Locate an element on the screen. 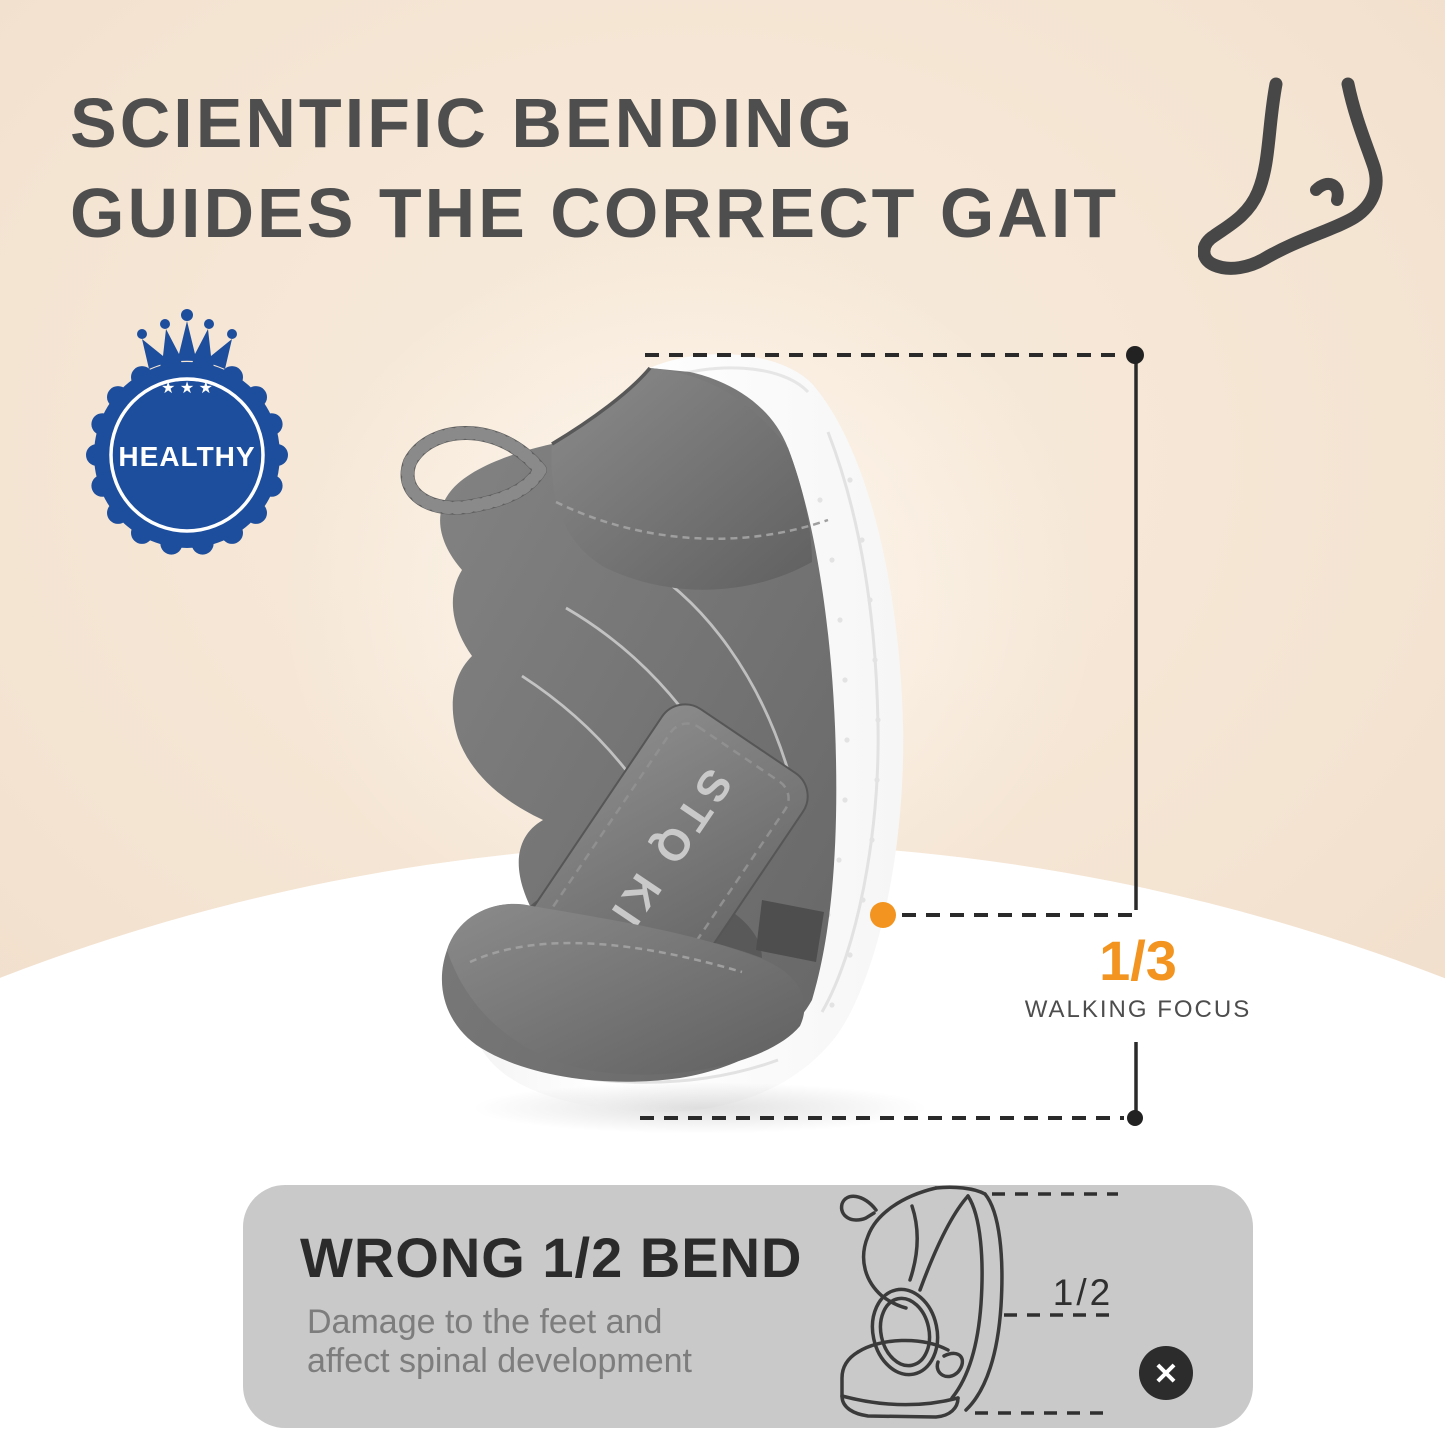 The width and height of the screenshot is (1445, 1432). page-title-line2: GUIDES THE CORRECT GAIT is located at coordinates (595, 213).